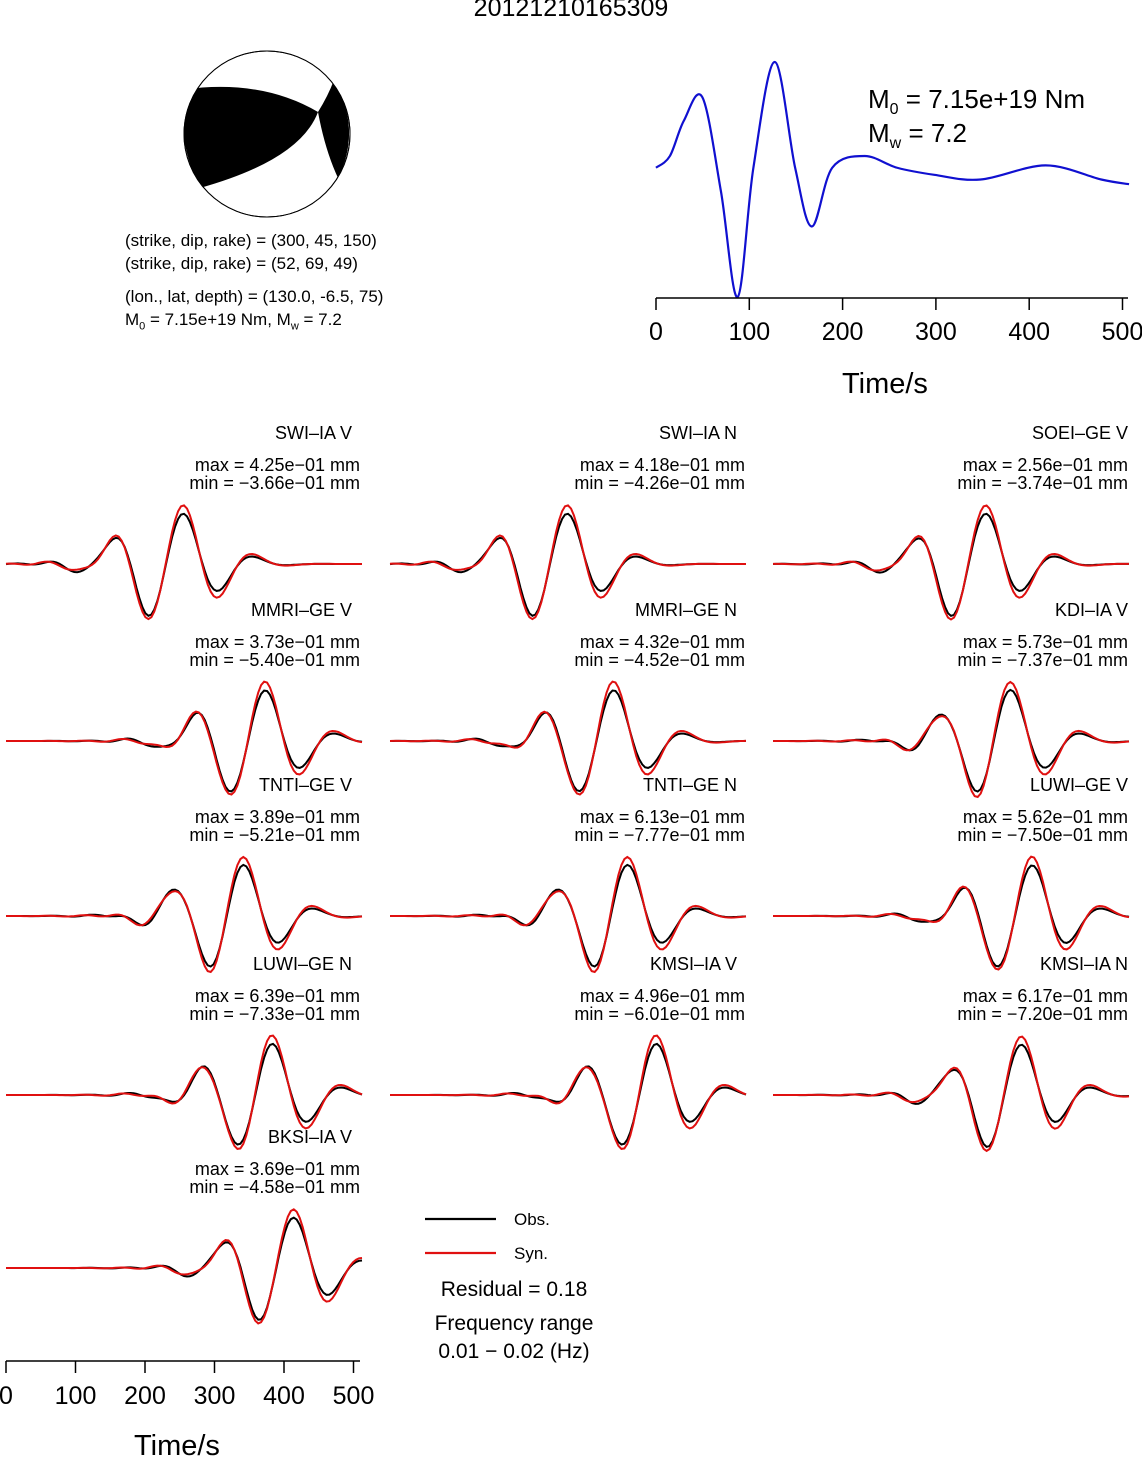  What do you see at coordinates (76, 1396) in the screenshot?
I see `bottom-tick-label: 100` at bounding box center [76, 1396].